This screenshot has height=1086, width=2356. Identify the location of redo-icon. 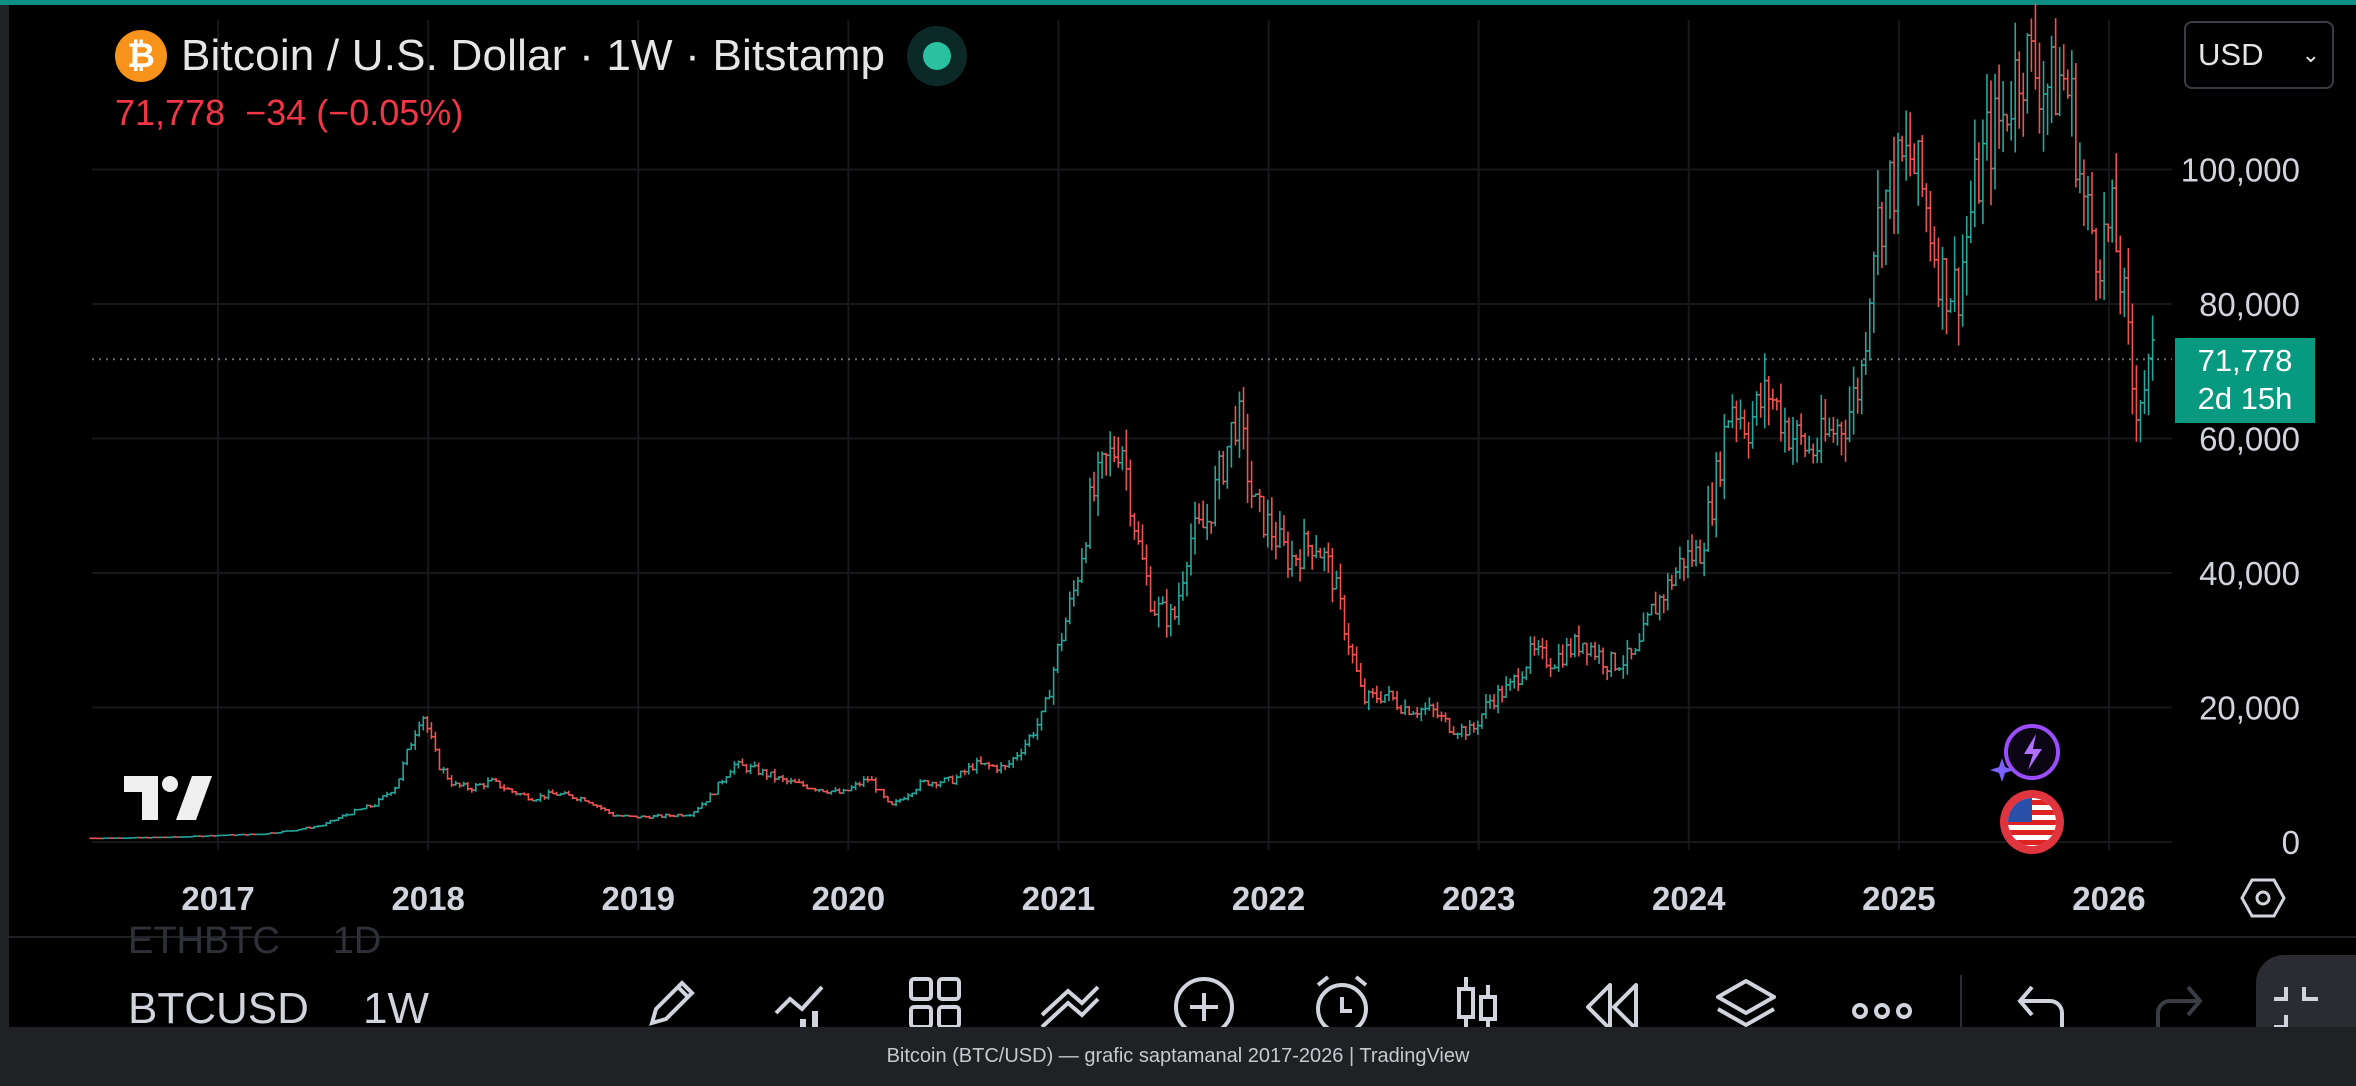
(2178, 1005).